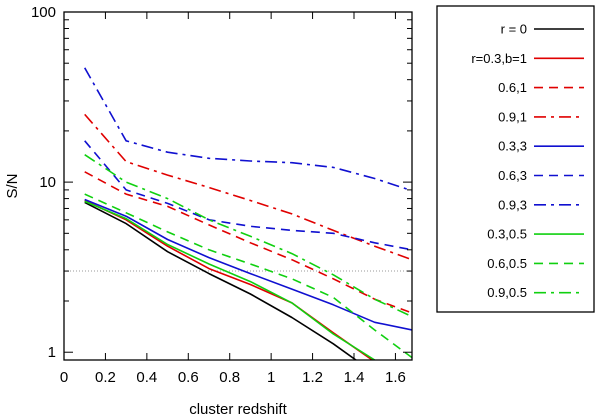 This screenshot has height=420, width=600. I want to click on y-tick-label: 10, so click(47, 182).